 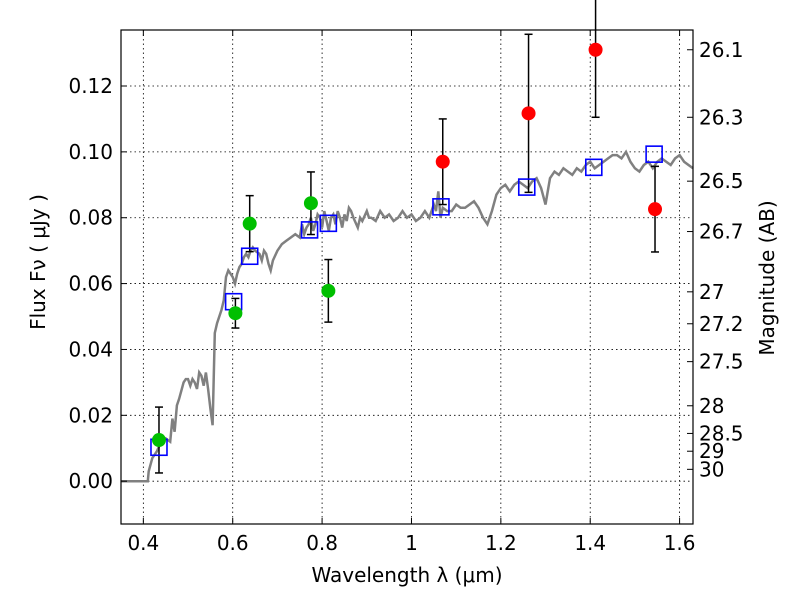 I want to click on y2-axis-label: Magnitude (AB), so click(x=767, y=277).